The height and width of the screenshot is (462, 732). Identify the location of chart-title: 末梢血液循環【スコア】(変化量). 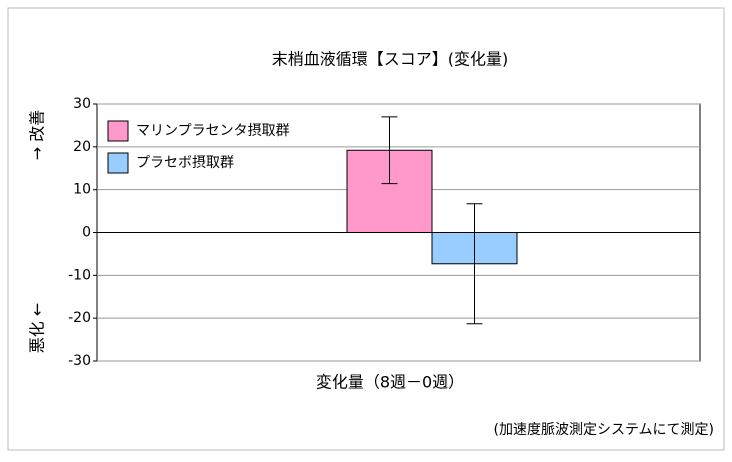
(390, 59).